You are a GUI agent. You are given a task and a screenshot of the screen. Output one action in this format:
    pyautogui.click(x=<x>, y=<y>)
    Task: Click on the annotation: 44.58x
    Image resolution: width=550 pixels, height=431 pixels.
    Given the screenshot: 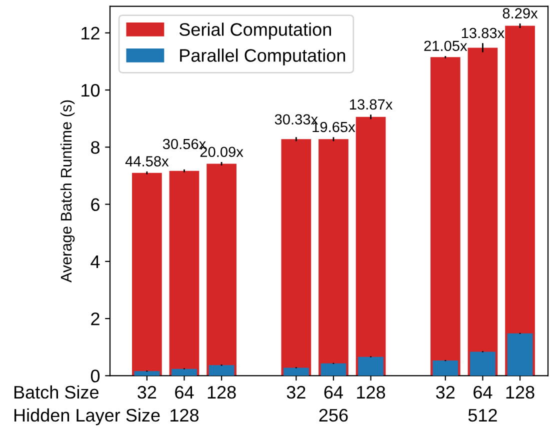 What is the action you would take?
    pyautogui.click(x=147, y=161)
    